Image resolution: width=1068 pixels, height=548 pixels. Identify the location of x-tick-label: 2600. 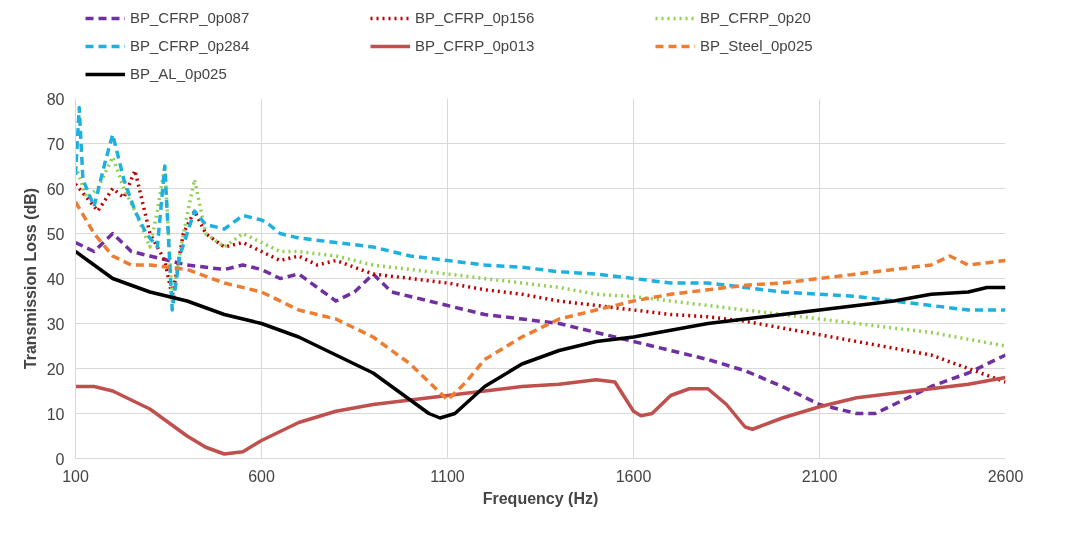
(1005, 476).